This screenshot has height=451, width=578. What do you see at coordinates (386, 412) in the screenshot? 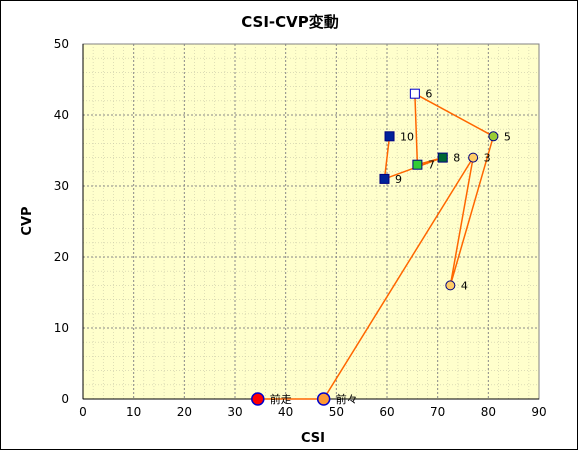
I see `x-tick-label: 60` at bounding box center [386, 412].